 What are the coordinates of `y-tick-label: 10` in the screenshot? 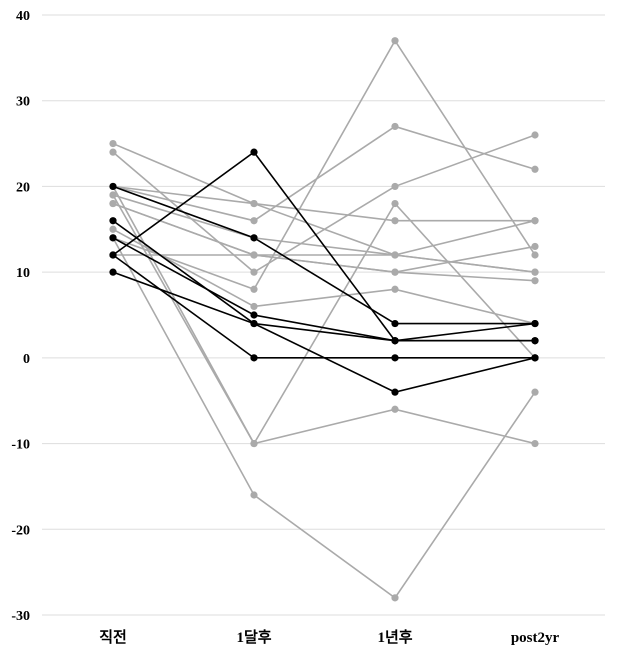 It's located at (23, 273).